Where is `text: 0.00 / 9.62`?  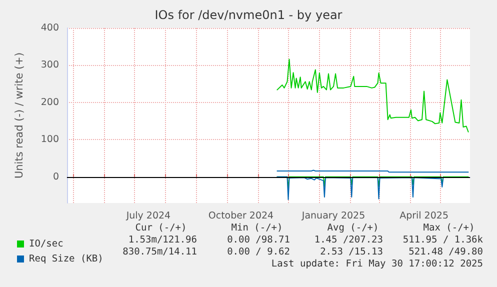 text: 0.00 / 9.62 is located at coordinates (258, 252).